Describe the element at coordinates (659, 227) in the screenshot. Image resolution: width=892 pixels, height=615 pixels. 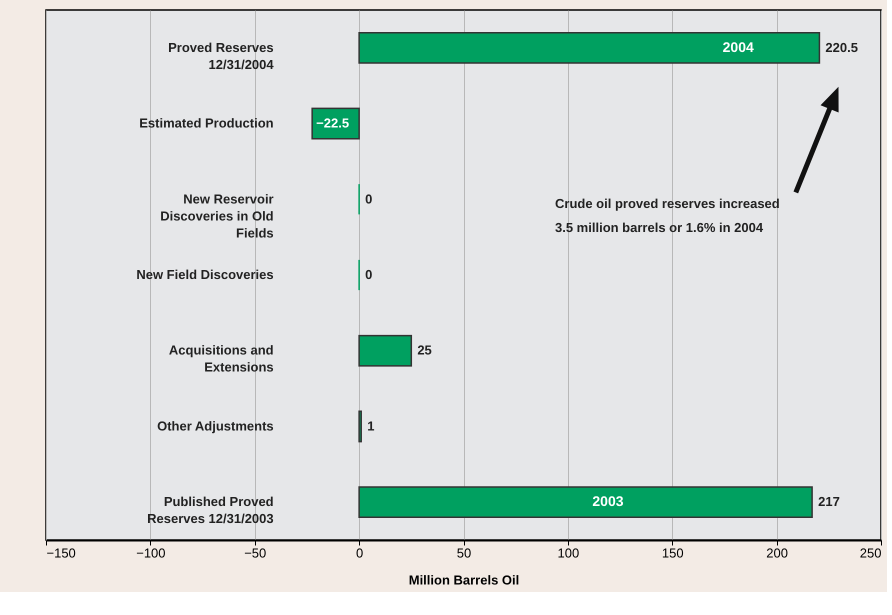
I see `annotation: 3.5 million barrels or 1.6% in 2004` at that location.